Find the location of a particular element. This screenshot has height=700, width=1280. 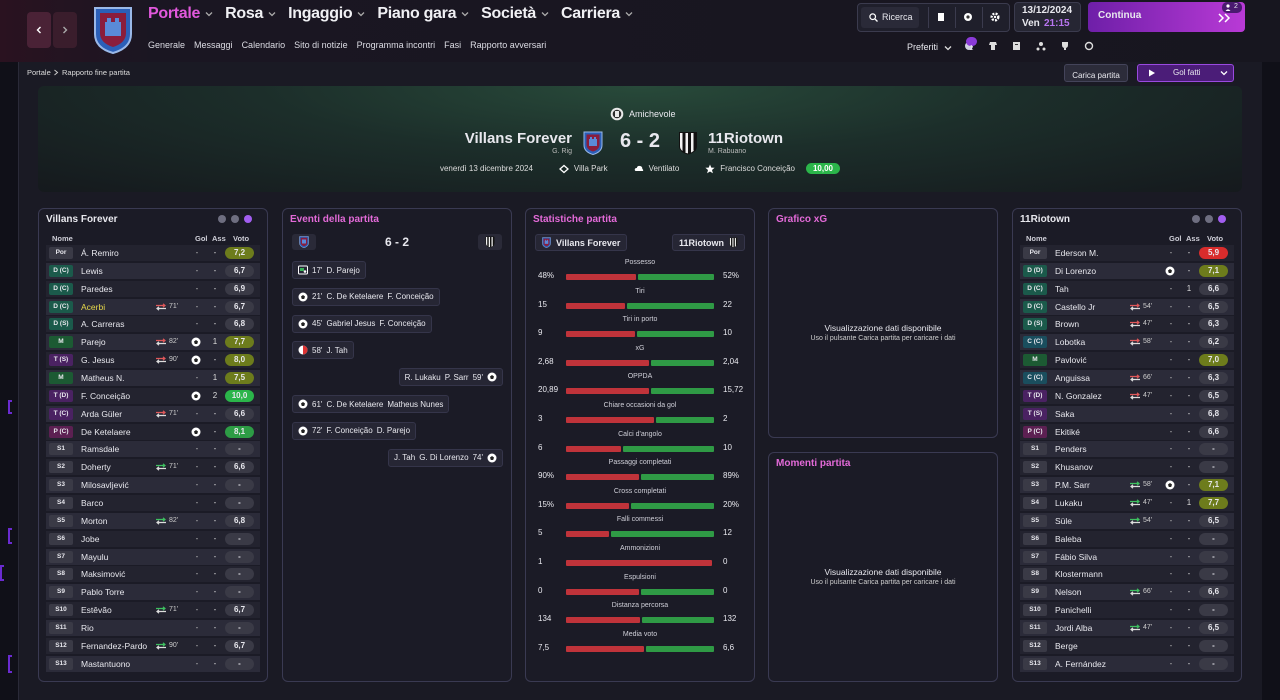

player-row: P (C) De Ketelaere -8,1 is located at coordinates (153, 431).